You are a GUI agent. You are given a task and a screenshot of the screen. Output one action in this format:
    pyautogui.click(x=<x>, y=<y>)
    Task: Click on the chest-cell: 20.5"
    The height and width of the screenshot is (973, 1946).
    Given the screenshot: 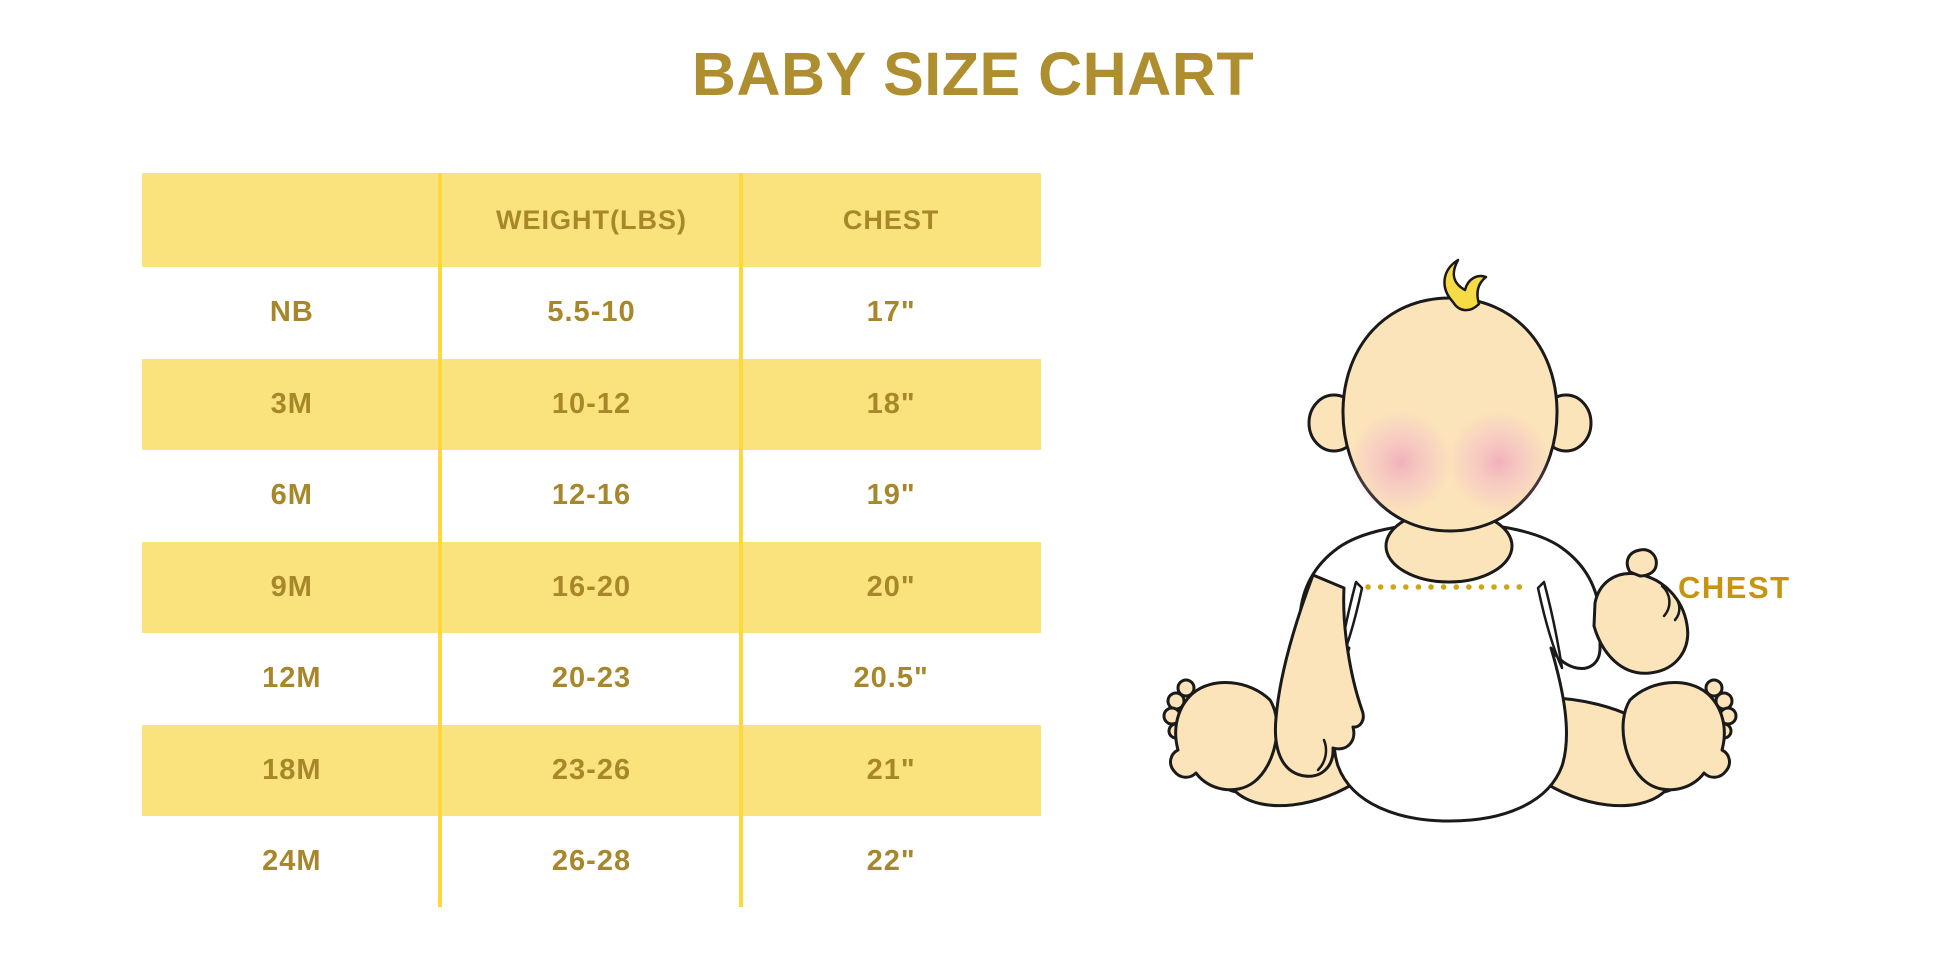 What is the action you would take?
    pyautogui.click(x=891, y=678)
    